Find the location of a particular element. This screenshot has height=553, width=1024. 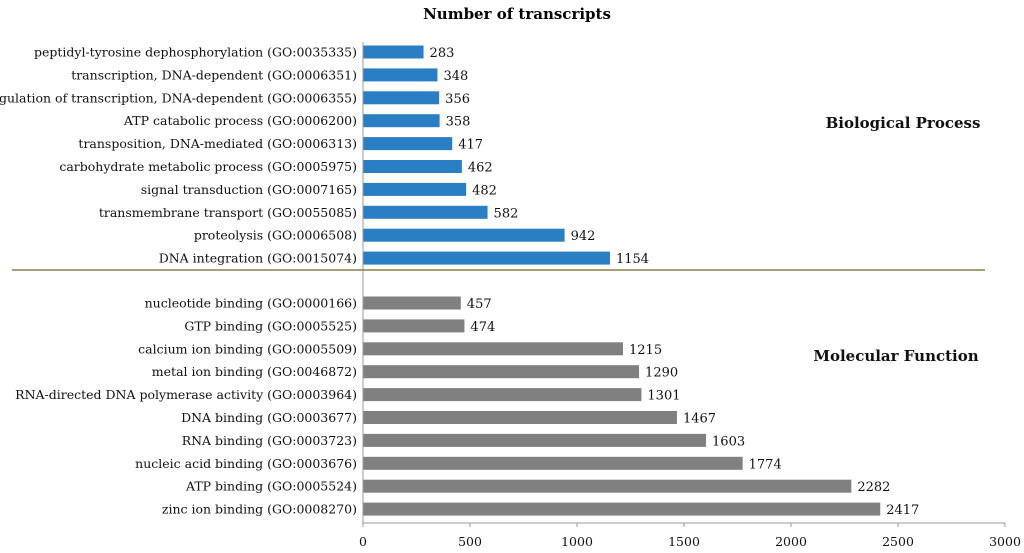

x-tick-label: 1500 is located at coordinates (684, 541).